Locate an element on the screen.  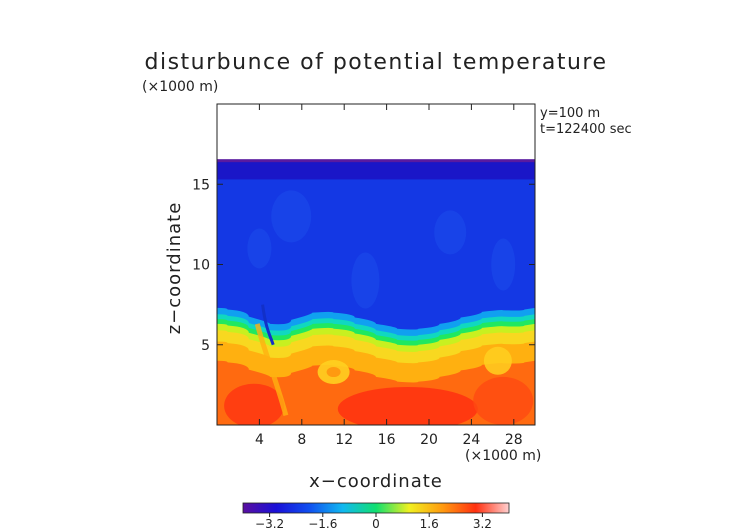
eddy-right is located at coordinates (497, 360).